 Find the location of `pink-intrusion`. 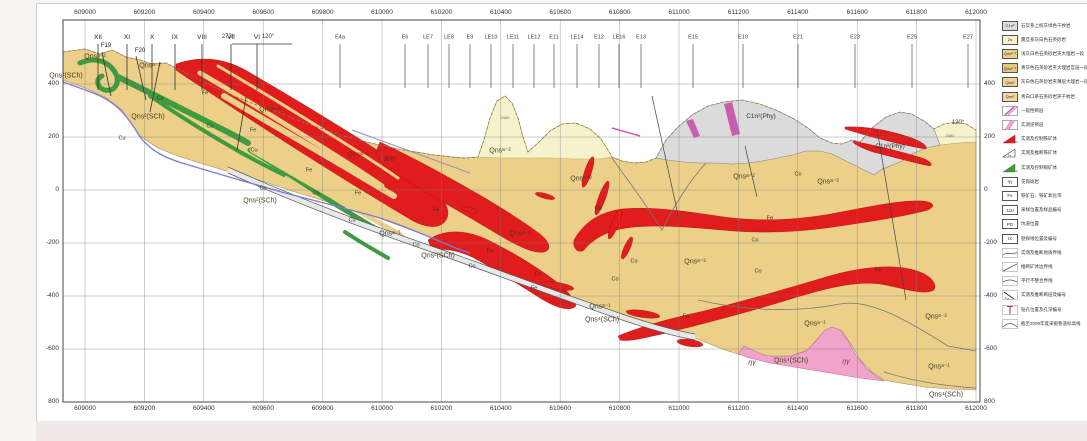

pink-intrusion is located at coordinates (811, 354).